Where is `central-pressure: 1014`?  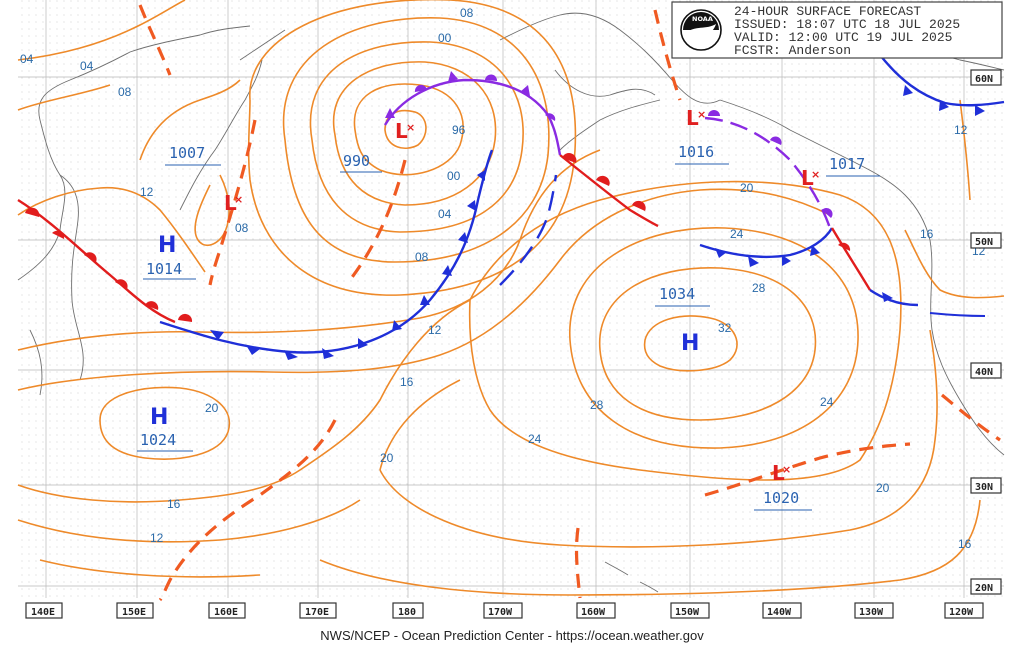
central-pressure: 1014 is located at coordinates (164, 269).